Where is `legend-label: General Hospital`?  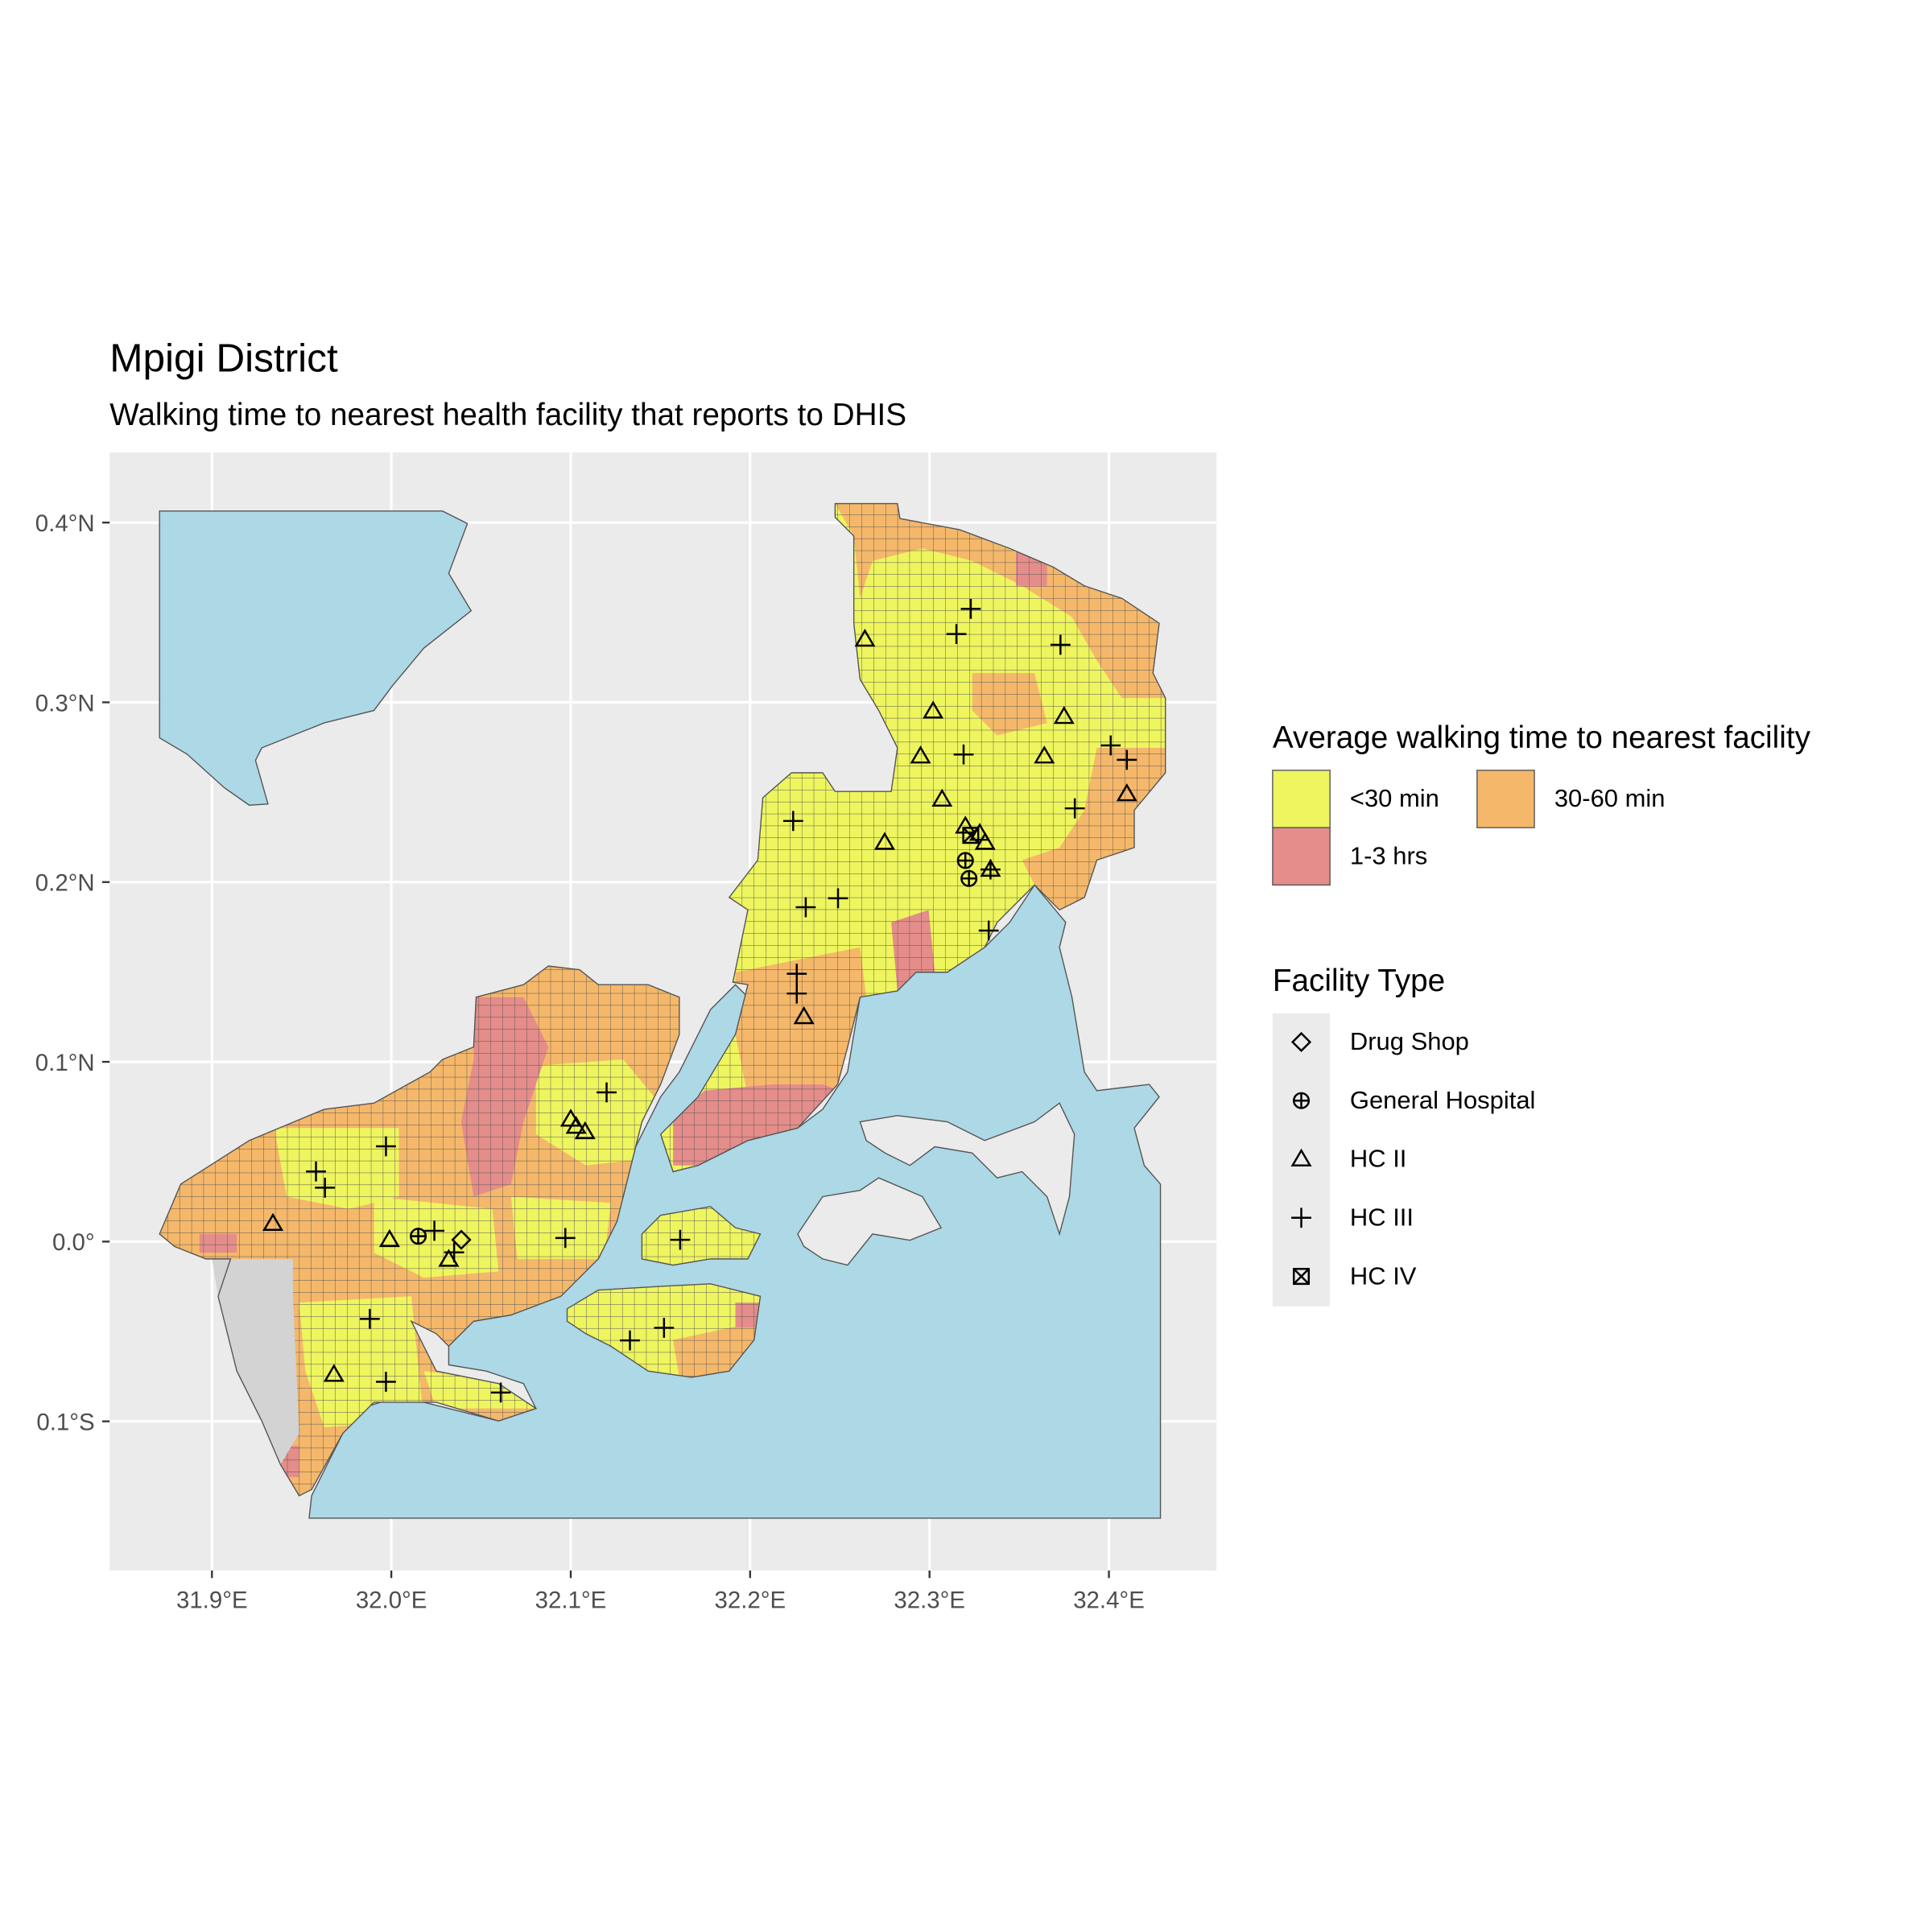 legend-label: General Hospital is located at coordinates (1443, 1100).